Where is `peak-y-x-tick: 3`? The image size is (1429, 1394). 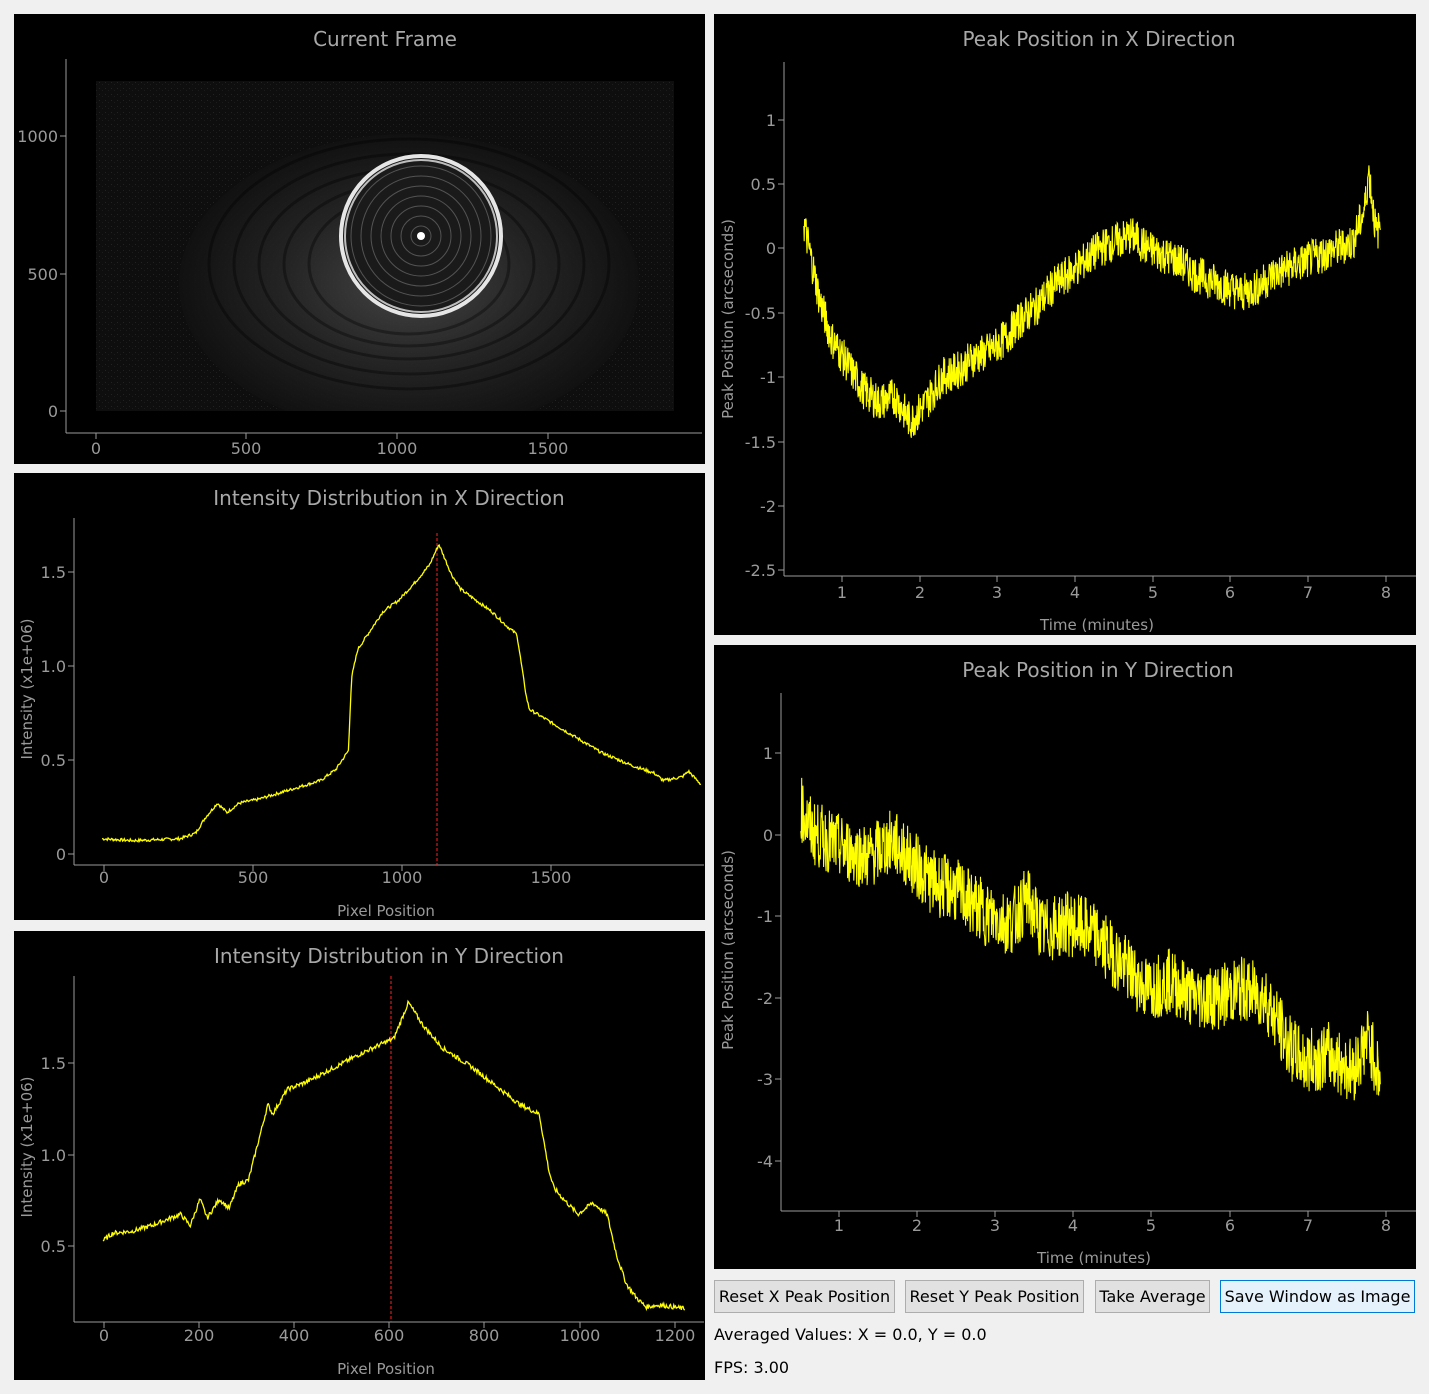 peak-y-x-tick: 3 is located at coordinates (995, 1225).